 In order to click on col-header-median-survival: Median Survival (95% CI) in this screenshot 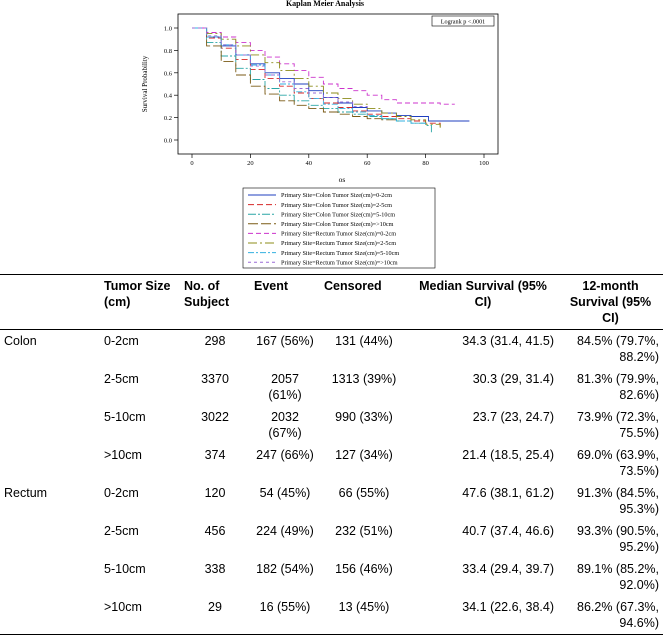, I will do `click(483, 294)`.